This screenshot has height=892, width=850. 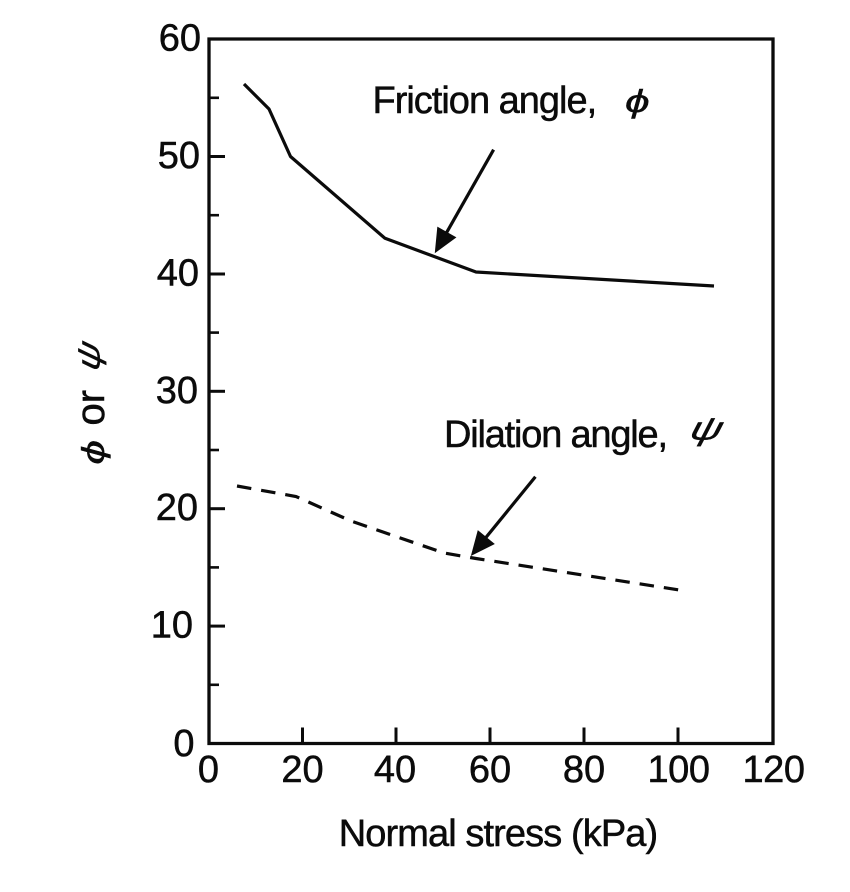 What do you see at coordinates (679, 770) in the screenshot?
I see `svg-text: 100` at bounding box center [679, 770].